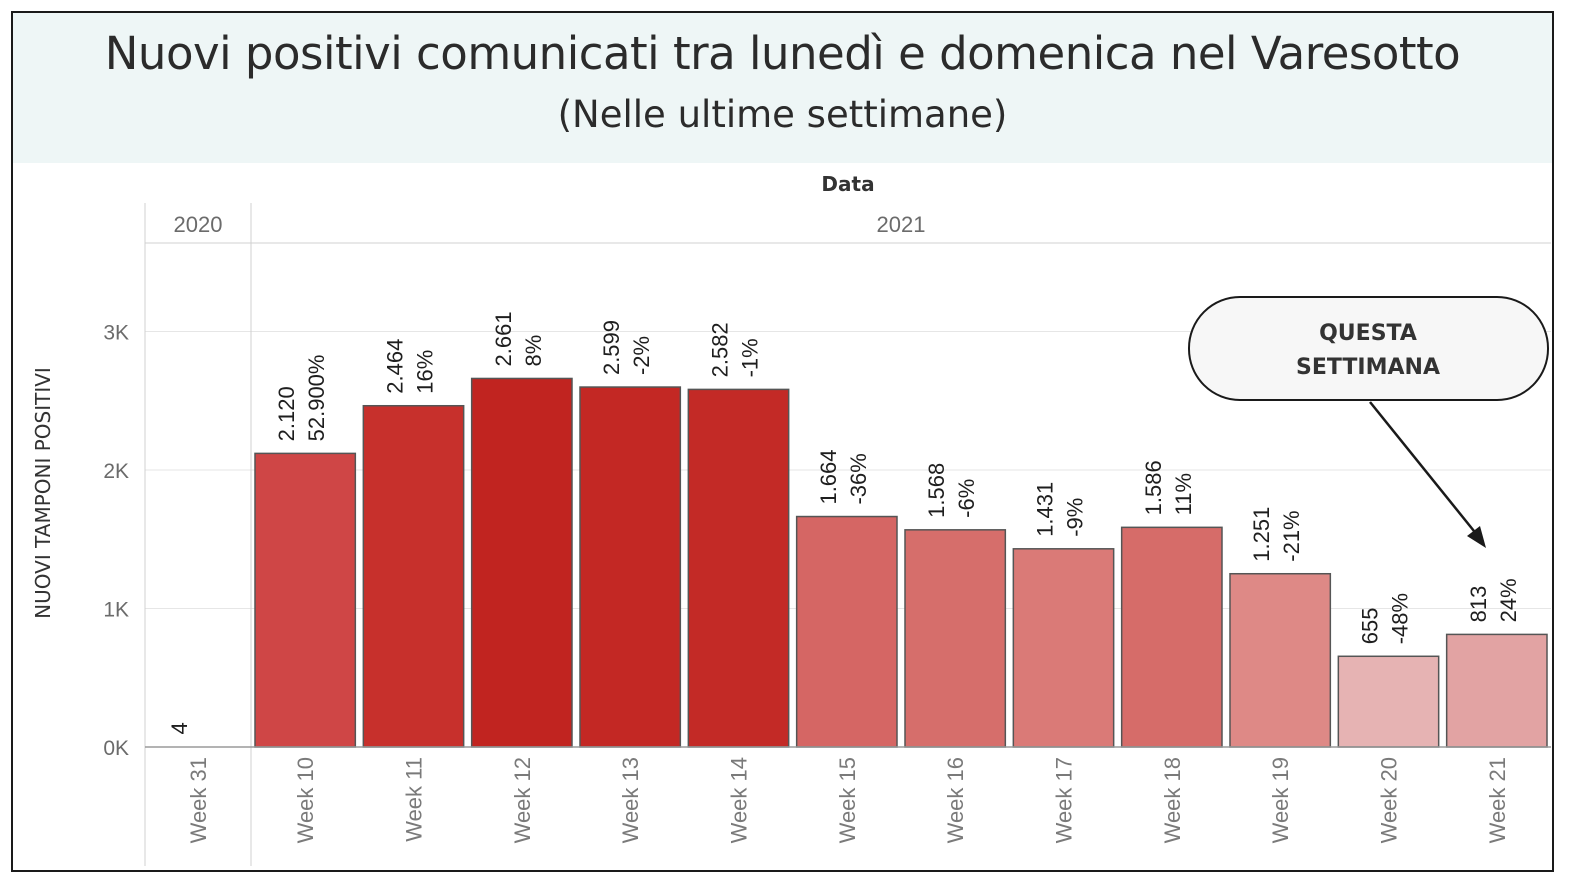 This screenshot has width=1574, height=886. Describe the element at coordinates (1370, 626) in the screenshot. I see `value-label-week-20: 655` at that location.